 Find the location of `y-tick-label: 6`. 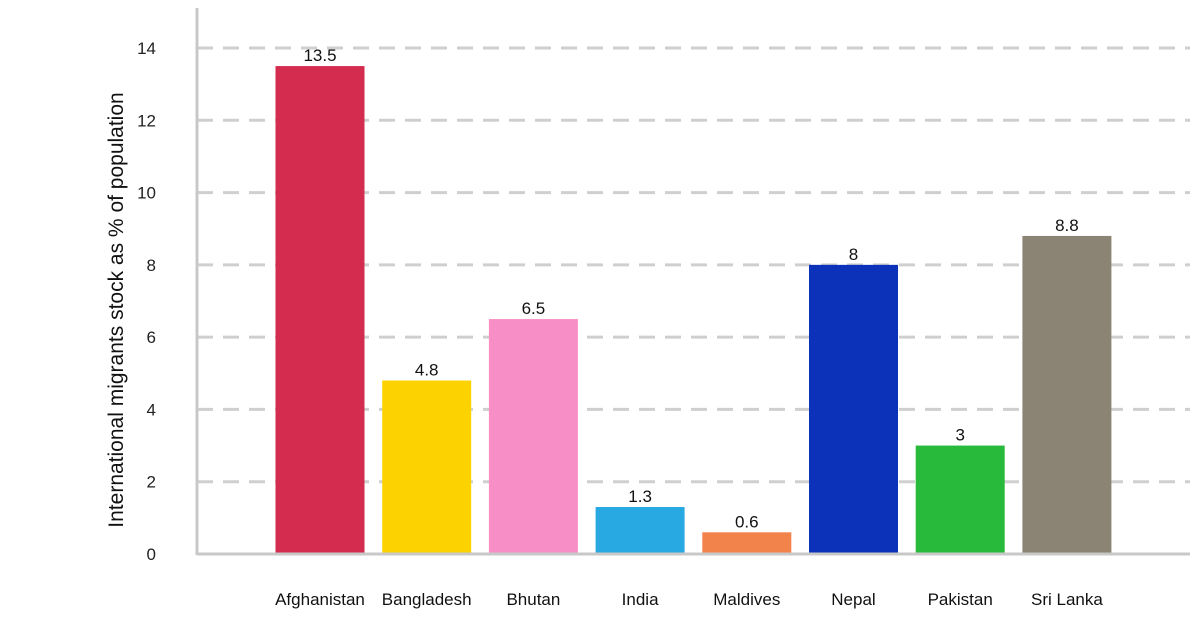

y-tick-label: 6 is located at coordinates (151, 337).